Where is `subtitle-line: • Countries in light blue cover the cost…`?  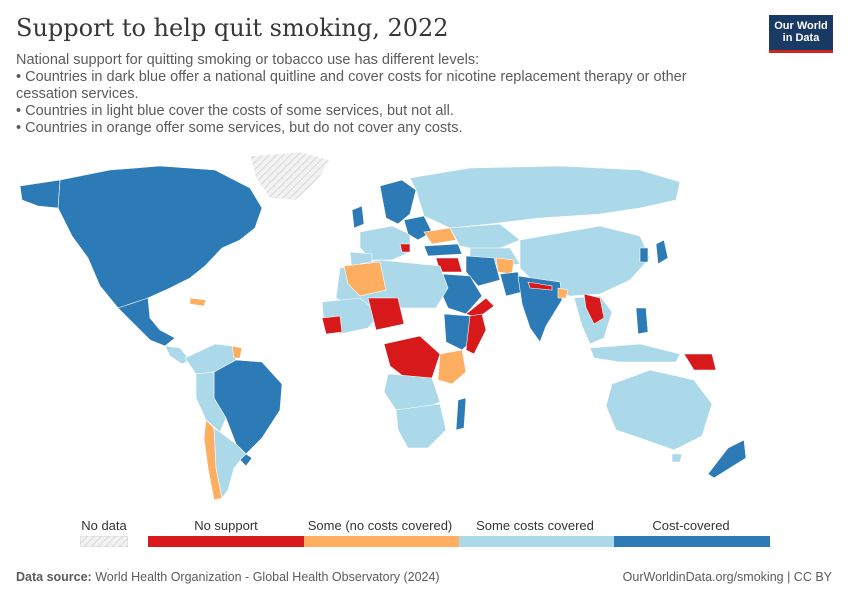 subtitle-line: • Countries in light blue cover the cost… is located at coordinates (235, 111).